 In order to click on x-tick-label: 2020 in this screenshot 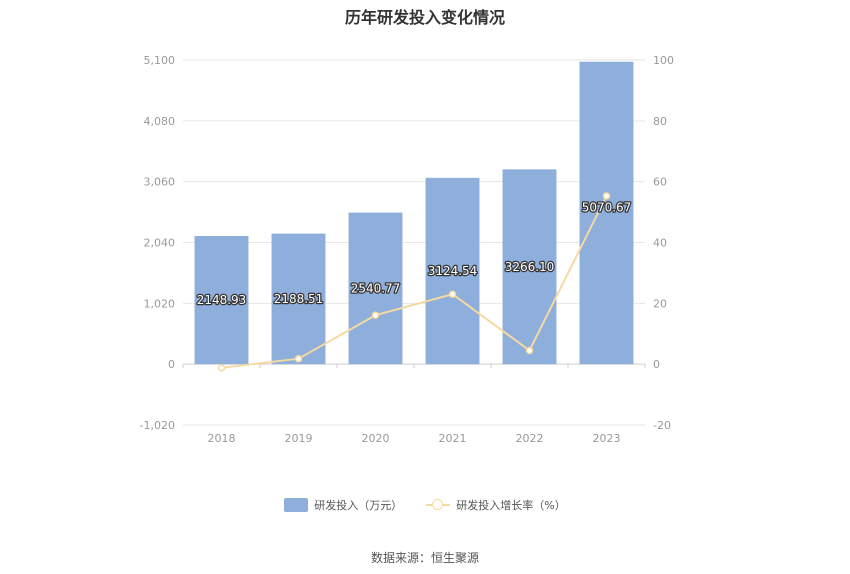, I will do `click(376, 438)`.